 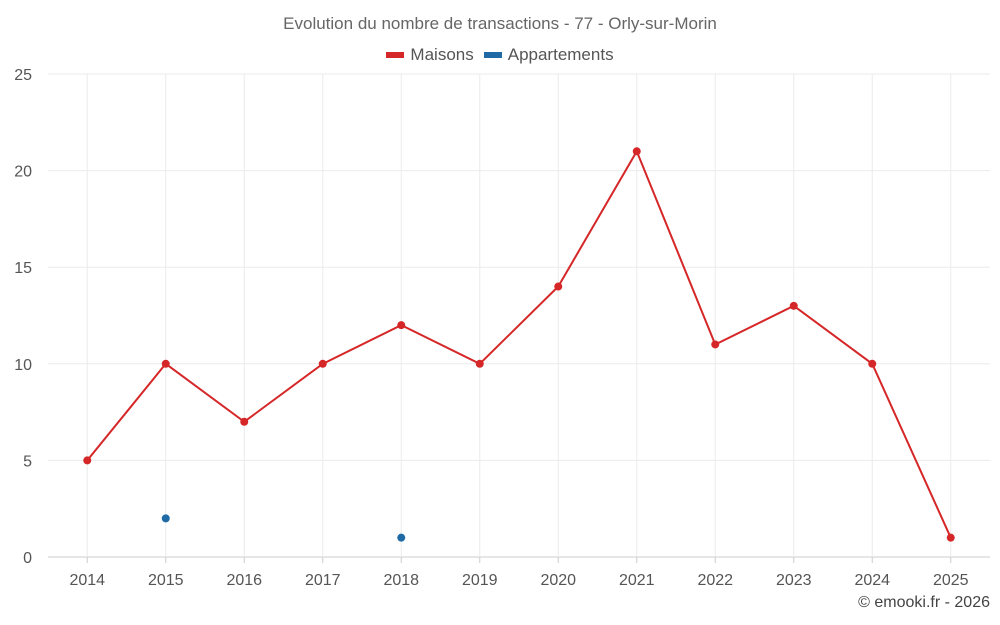 What do you see at coordinates (872, 580) in the screenshot?
I see `x-tick-label: 2024` at bounding box center [872, 580].